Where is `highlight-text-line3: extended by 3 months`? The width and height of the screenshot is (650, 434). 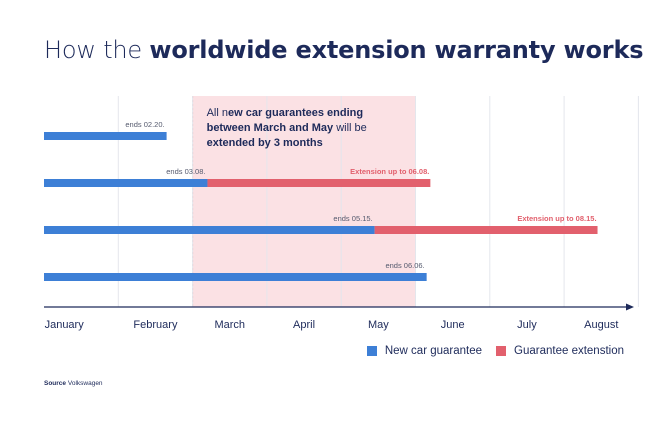 highlight-text-line3: extended by 3 months is located at coordinates (265, 143).